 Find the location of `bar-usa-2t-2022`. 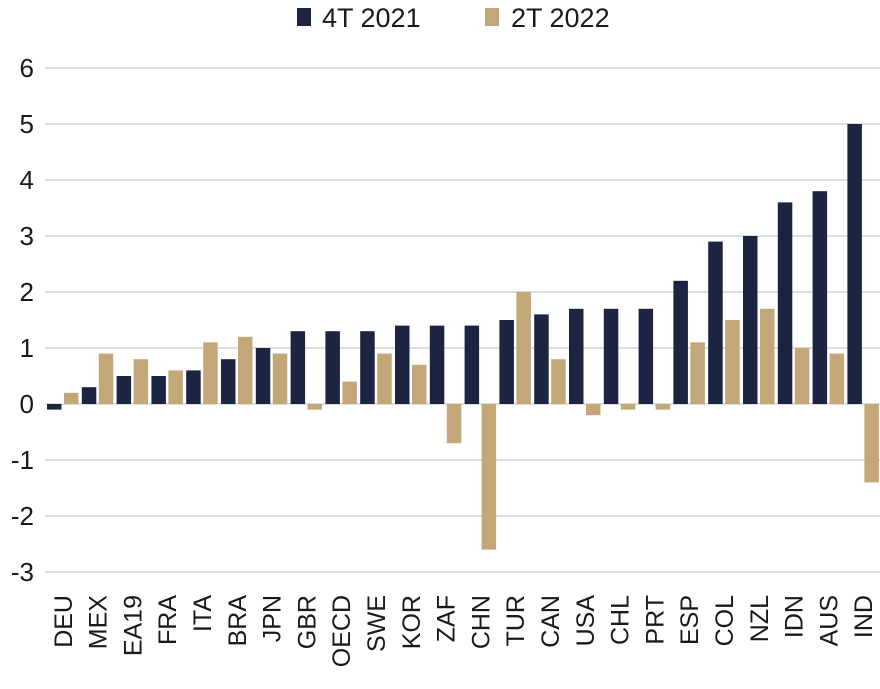

bar-usa-2t-2022 is located at coordinates (593, 410).